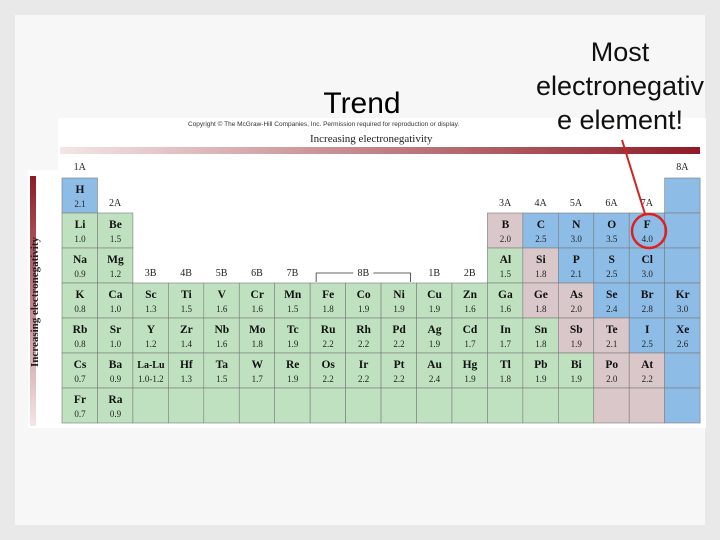 The image size is (720, 540). What do you see at coordinates (292, 365) in the screenshot?
I see `element-symbol: Re` at bounding box center [292, 365].